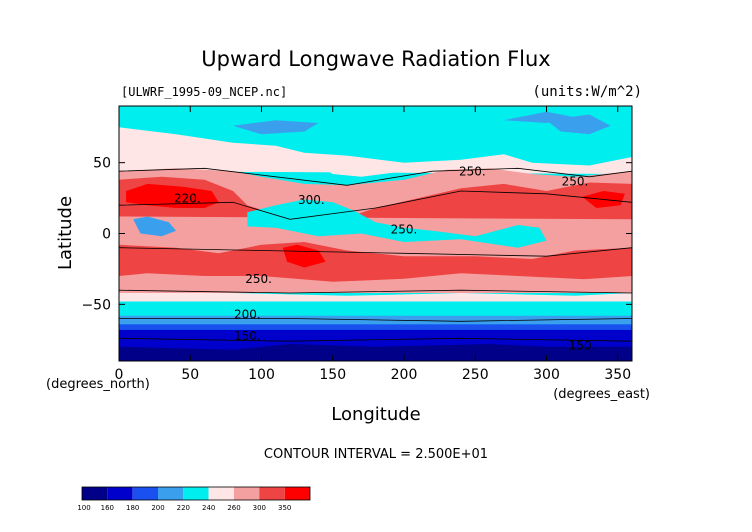  What do you see at coordinates (375, 327) in the screenshot?
I see `zone-south-blue` at bounding box center [375, 327].